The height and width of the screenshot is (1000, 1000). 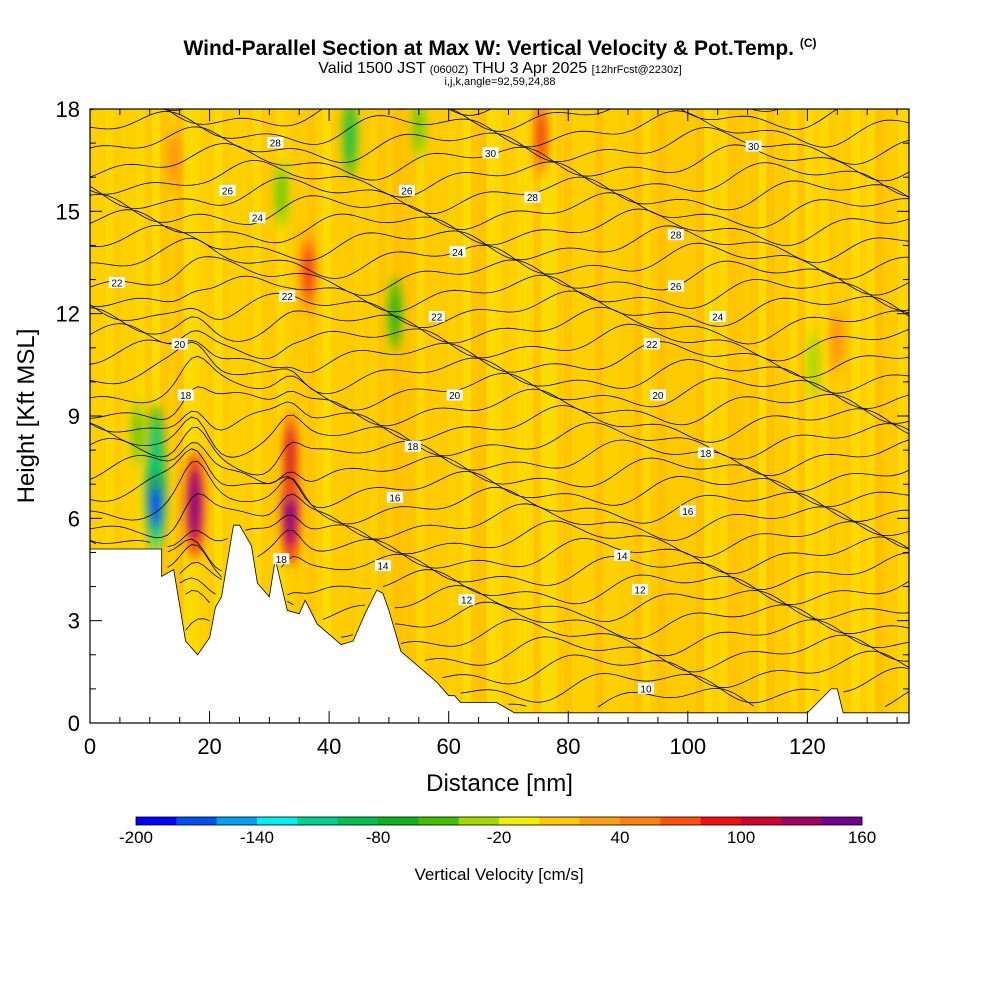 What do you see at coordinates (499, 783) in the screenshot?
I see `x-axis-label: Distance [nm]` at bounding box center [499, 783].